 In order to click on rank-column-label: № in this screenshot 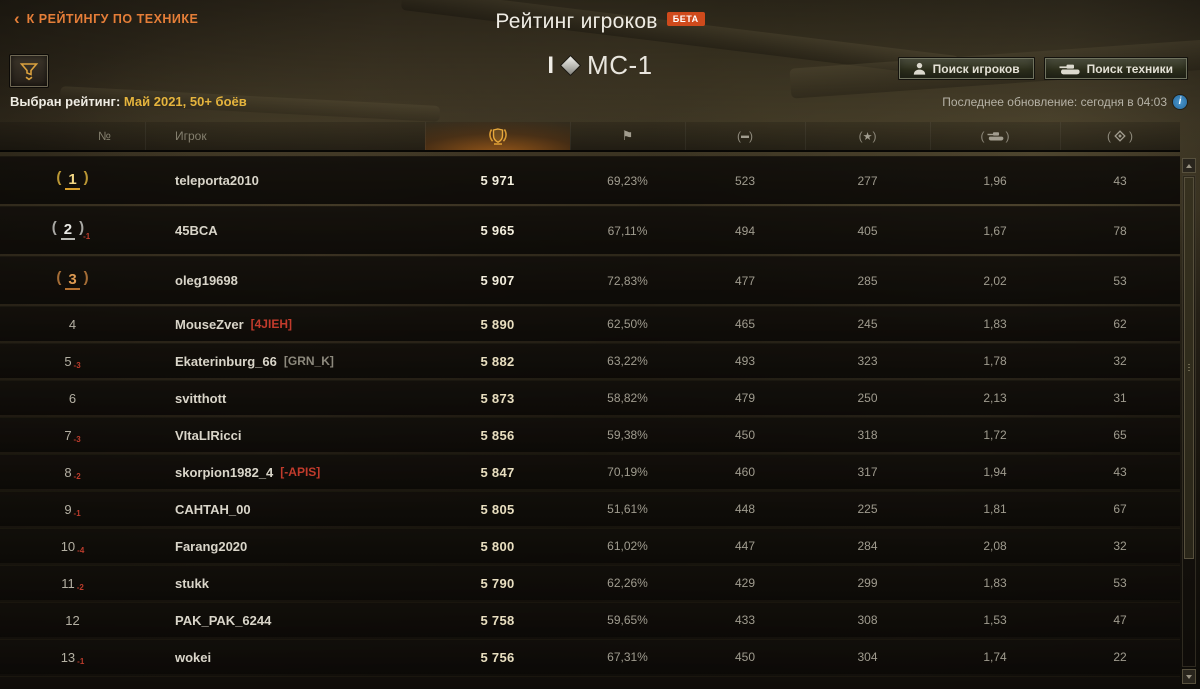, I will do `click(104, 136)`.